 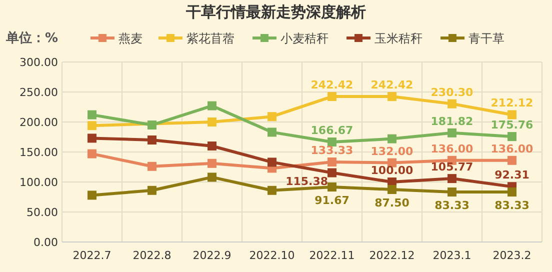 What do you see at coordinates (39, 152) in the screenshot?
I see `y-tick-label: 150.00` at bounding box center [39, 152].